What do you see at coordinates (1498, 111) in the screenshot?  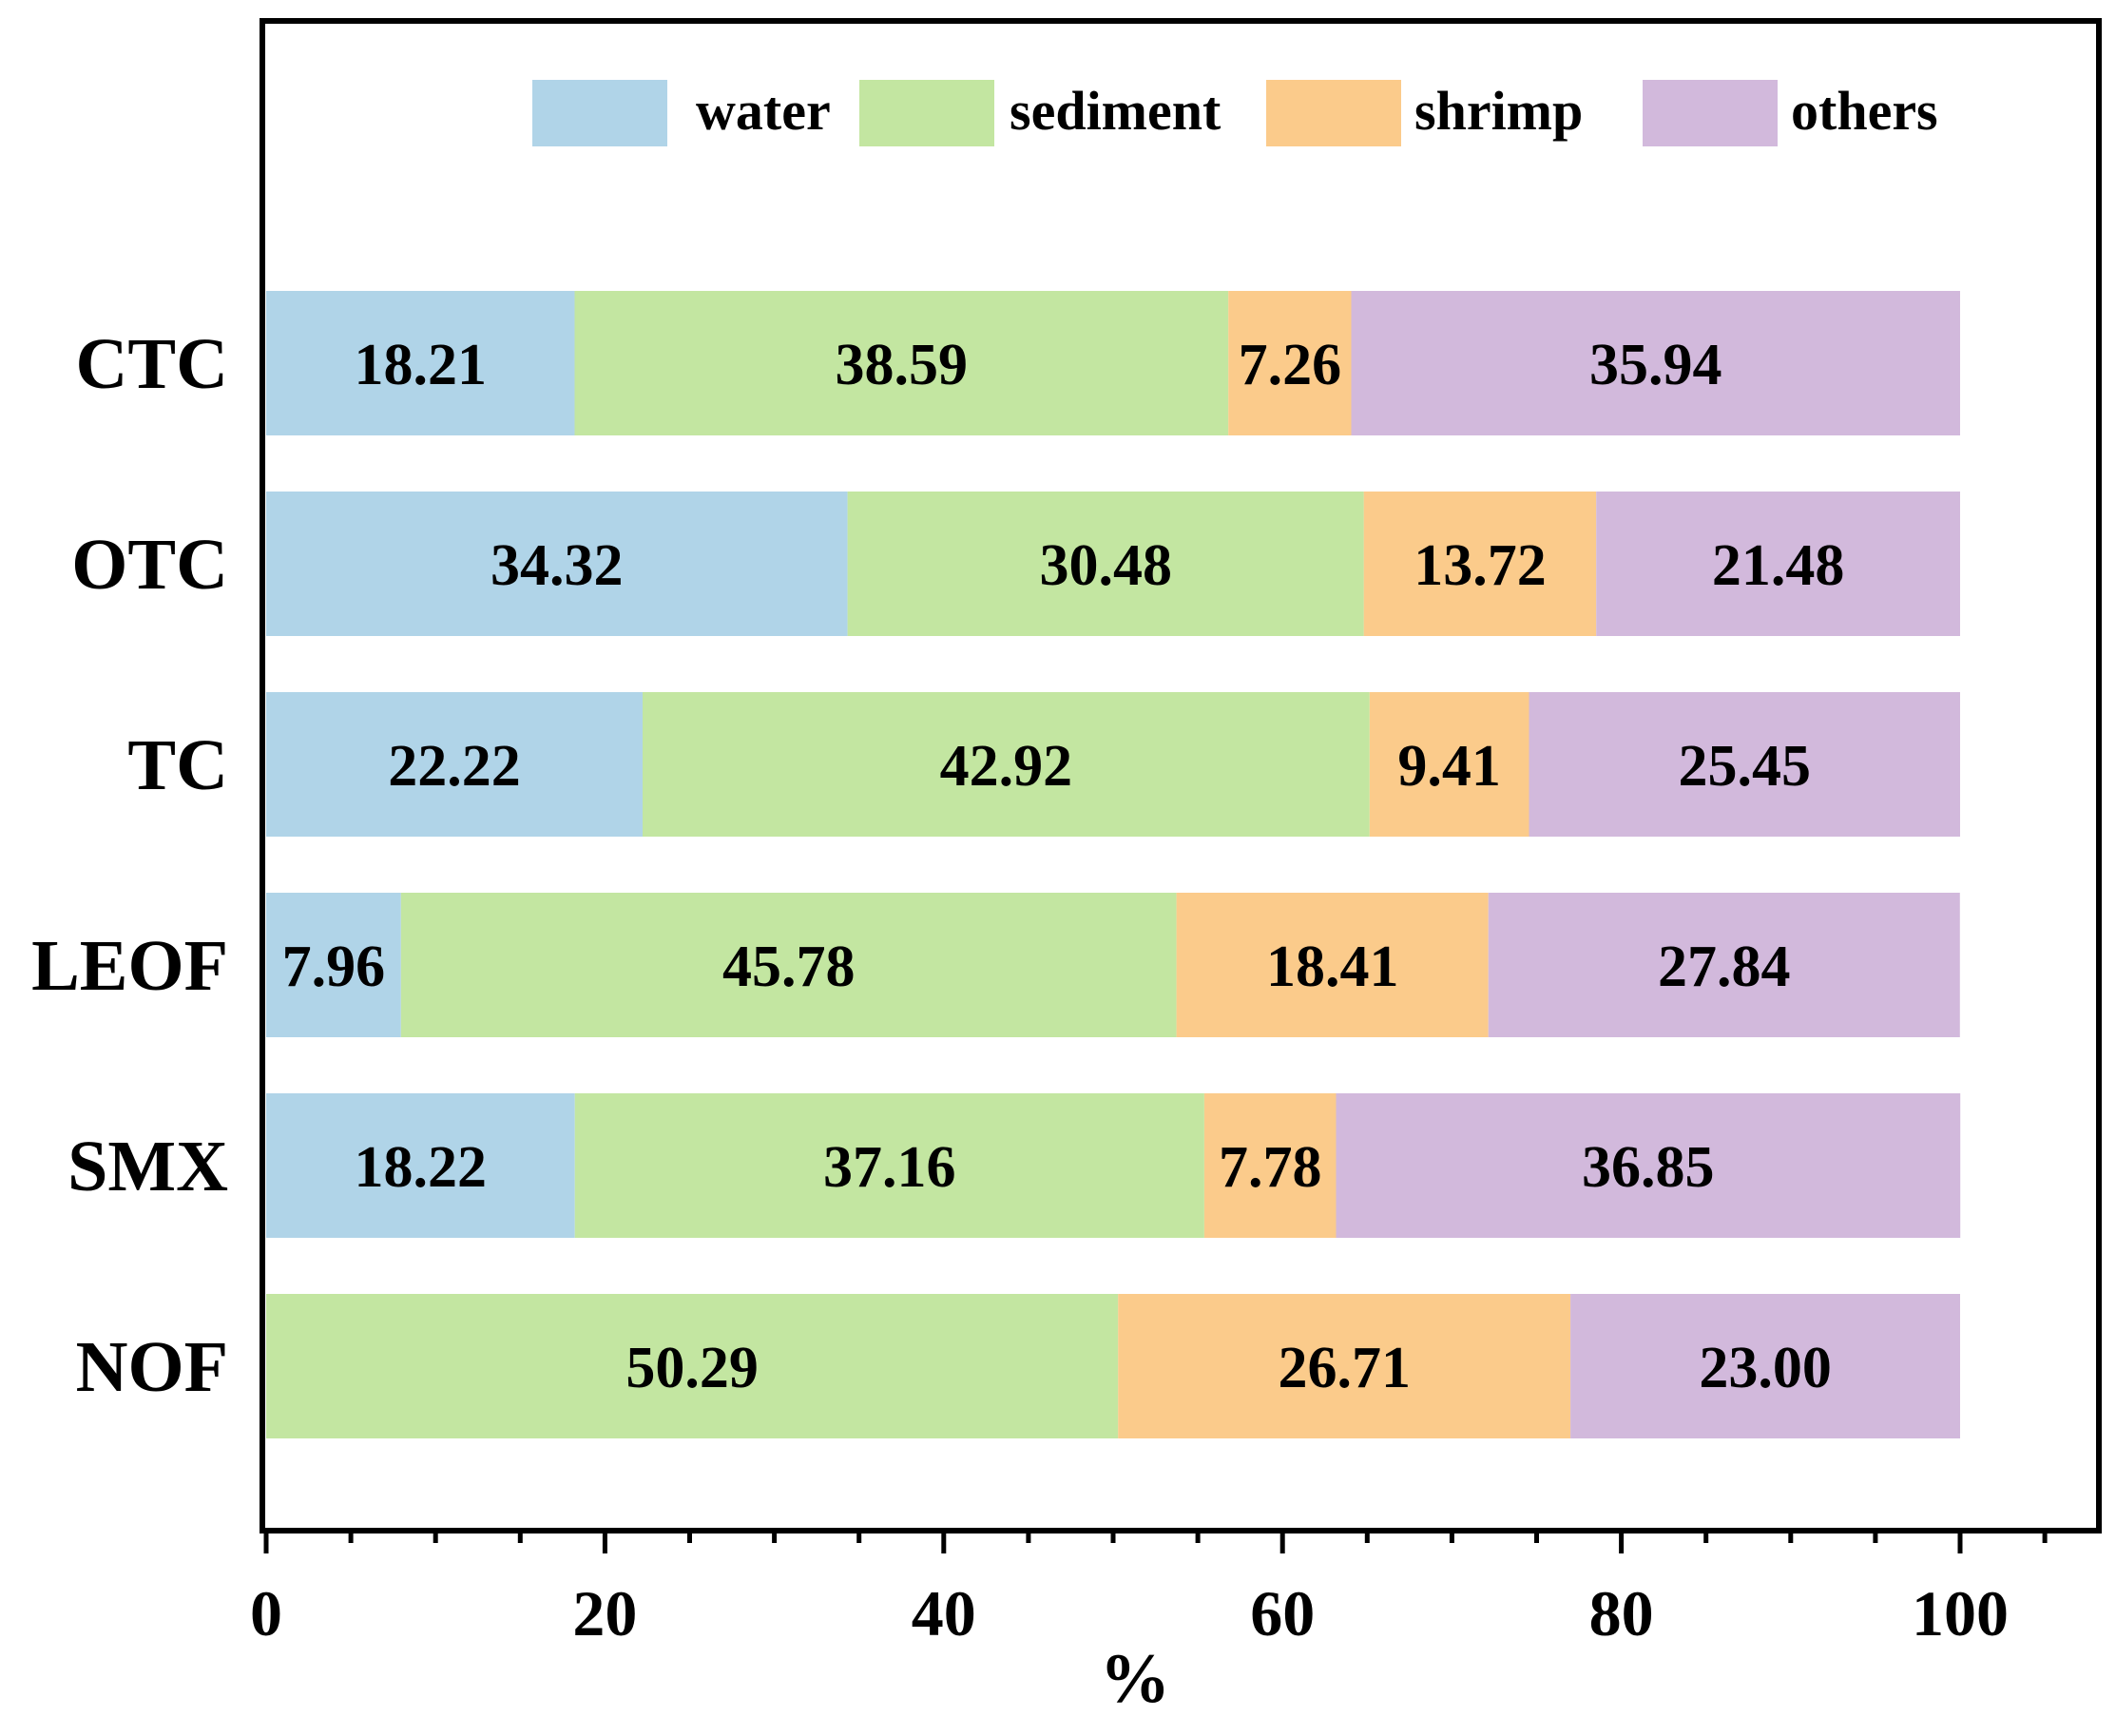 I see `legend-label-shrimp: shrimp` at bounding box center [1498, 111].